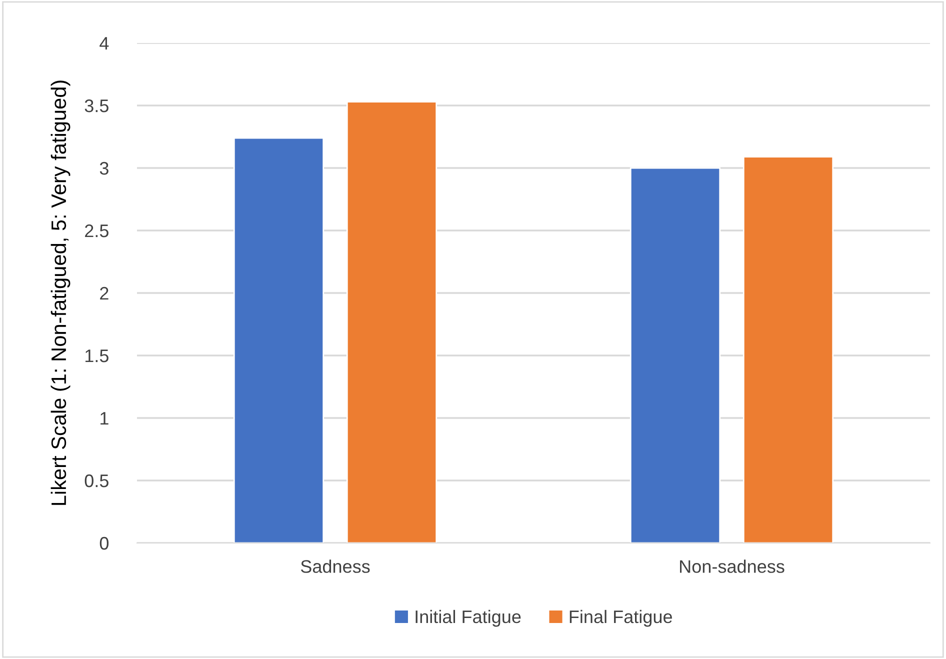  I want to click on y-tick-label: 1, so click(104, 418).